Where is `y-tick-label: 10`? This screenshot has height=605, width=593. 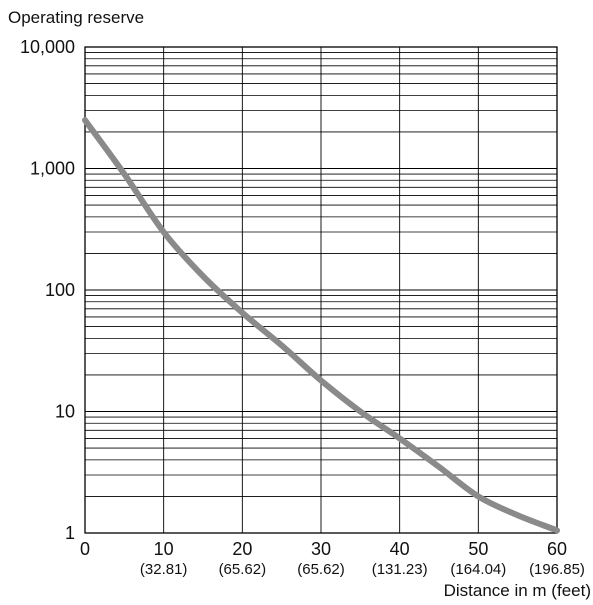 y-tick-label: 10 is located at coordinates (65, 412).